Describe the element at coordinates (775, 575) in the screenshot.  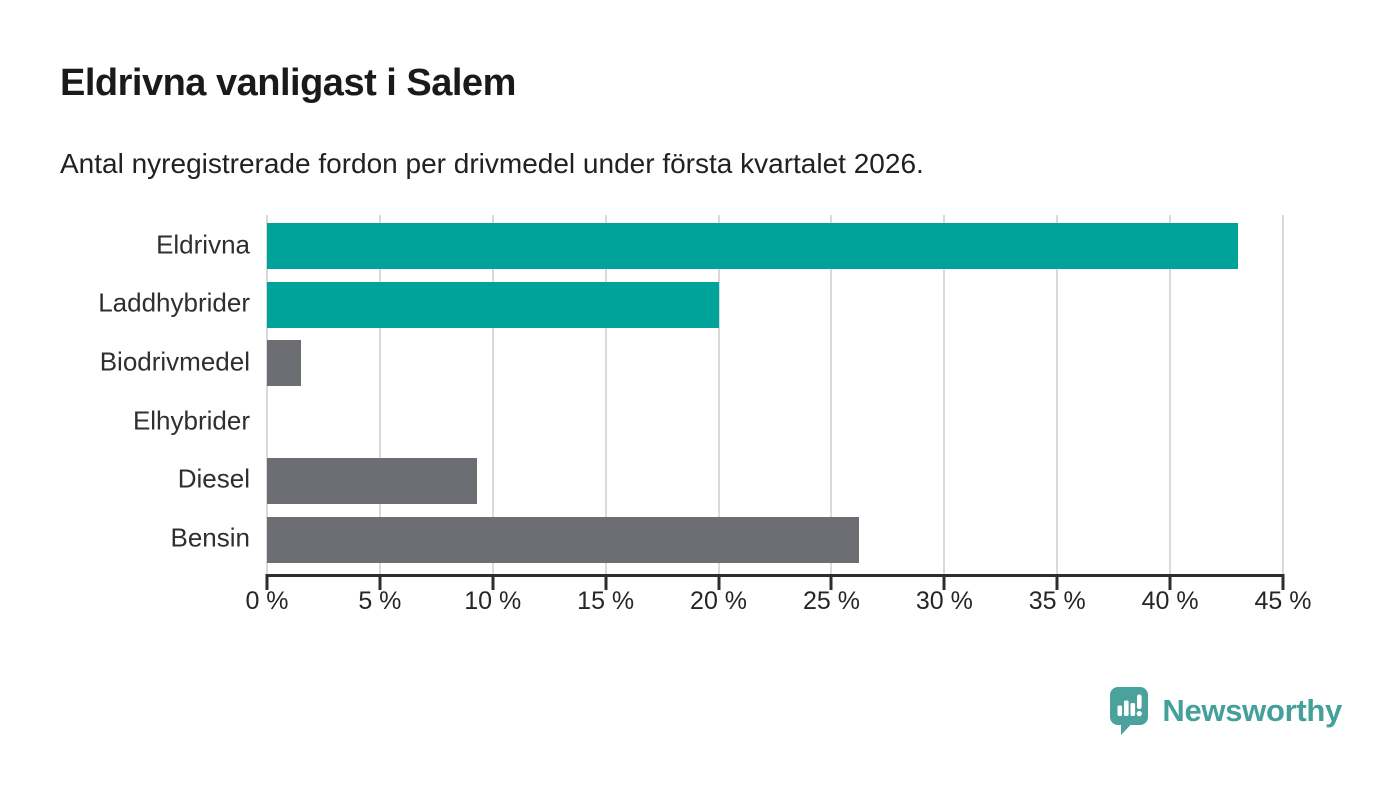
I see `x-axis-line` at that location.